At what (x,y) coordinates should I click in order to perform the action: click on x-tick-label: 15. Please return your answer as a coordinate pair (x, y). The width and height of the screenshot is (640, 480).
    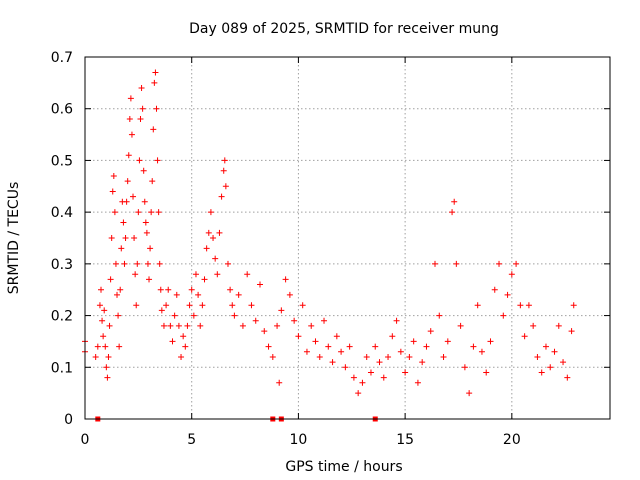
    Looking at the image, I should click on (405, 440).